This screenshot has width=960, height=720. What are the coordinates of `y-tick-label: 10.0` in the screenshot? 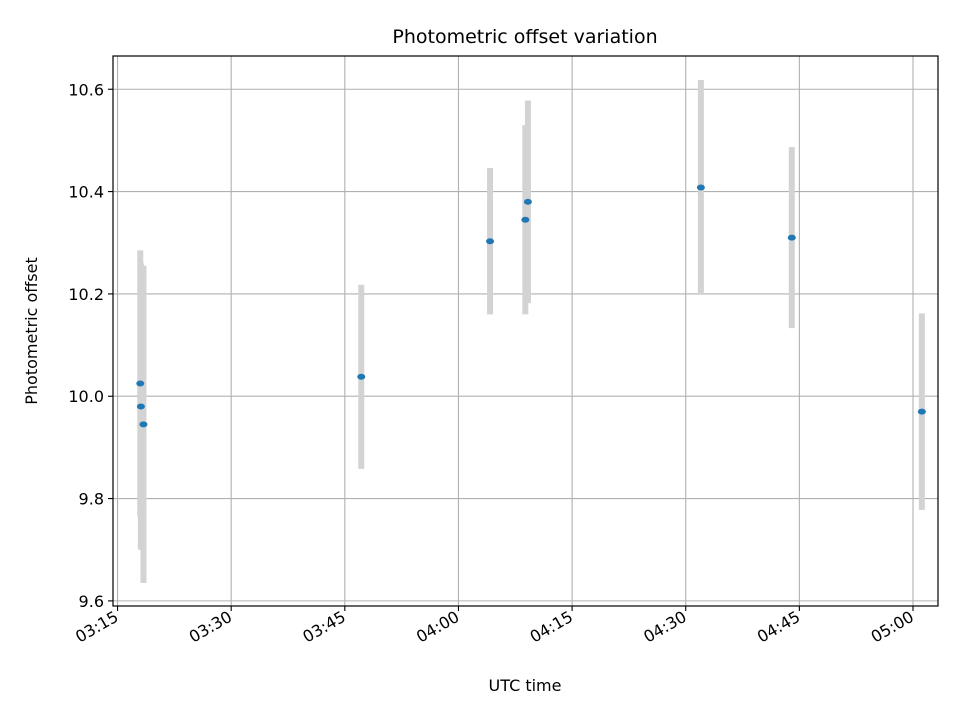 It's located at (86, 396).